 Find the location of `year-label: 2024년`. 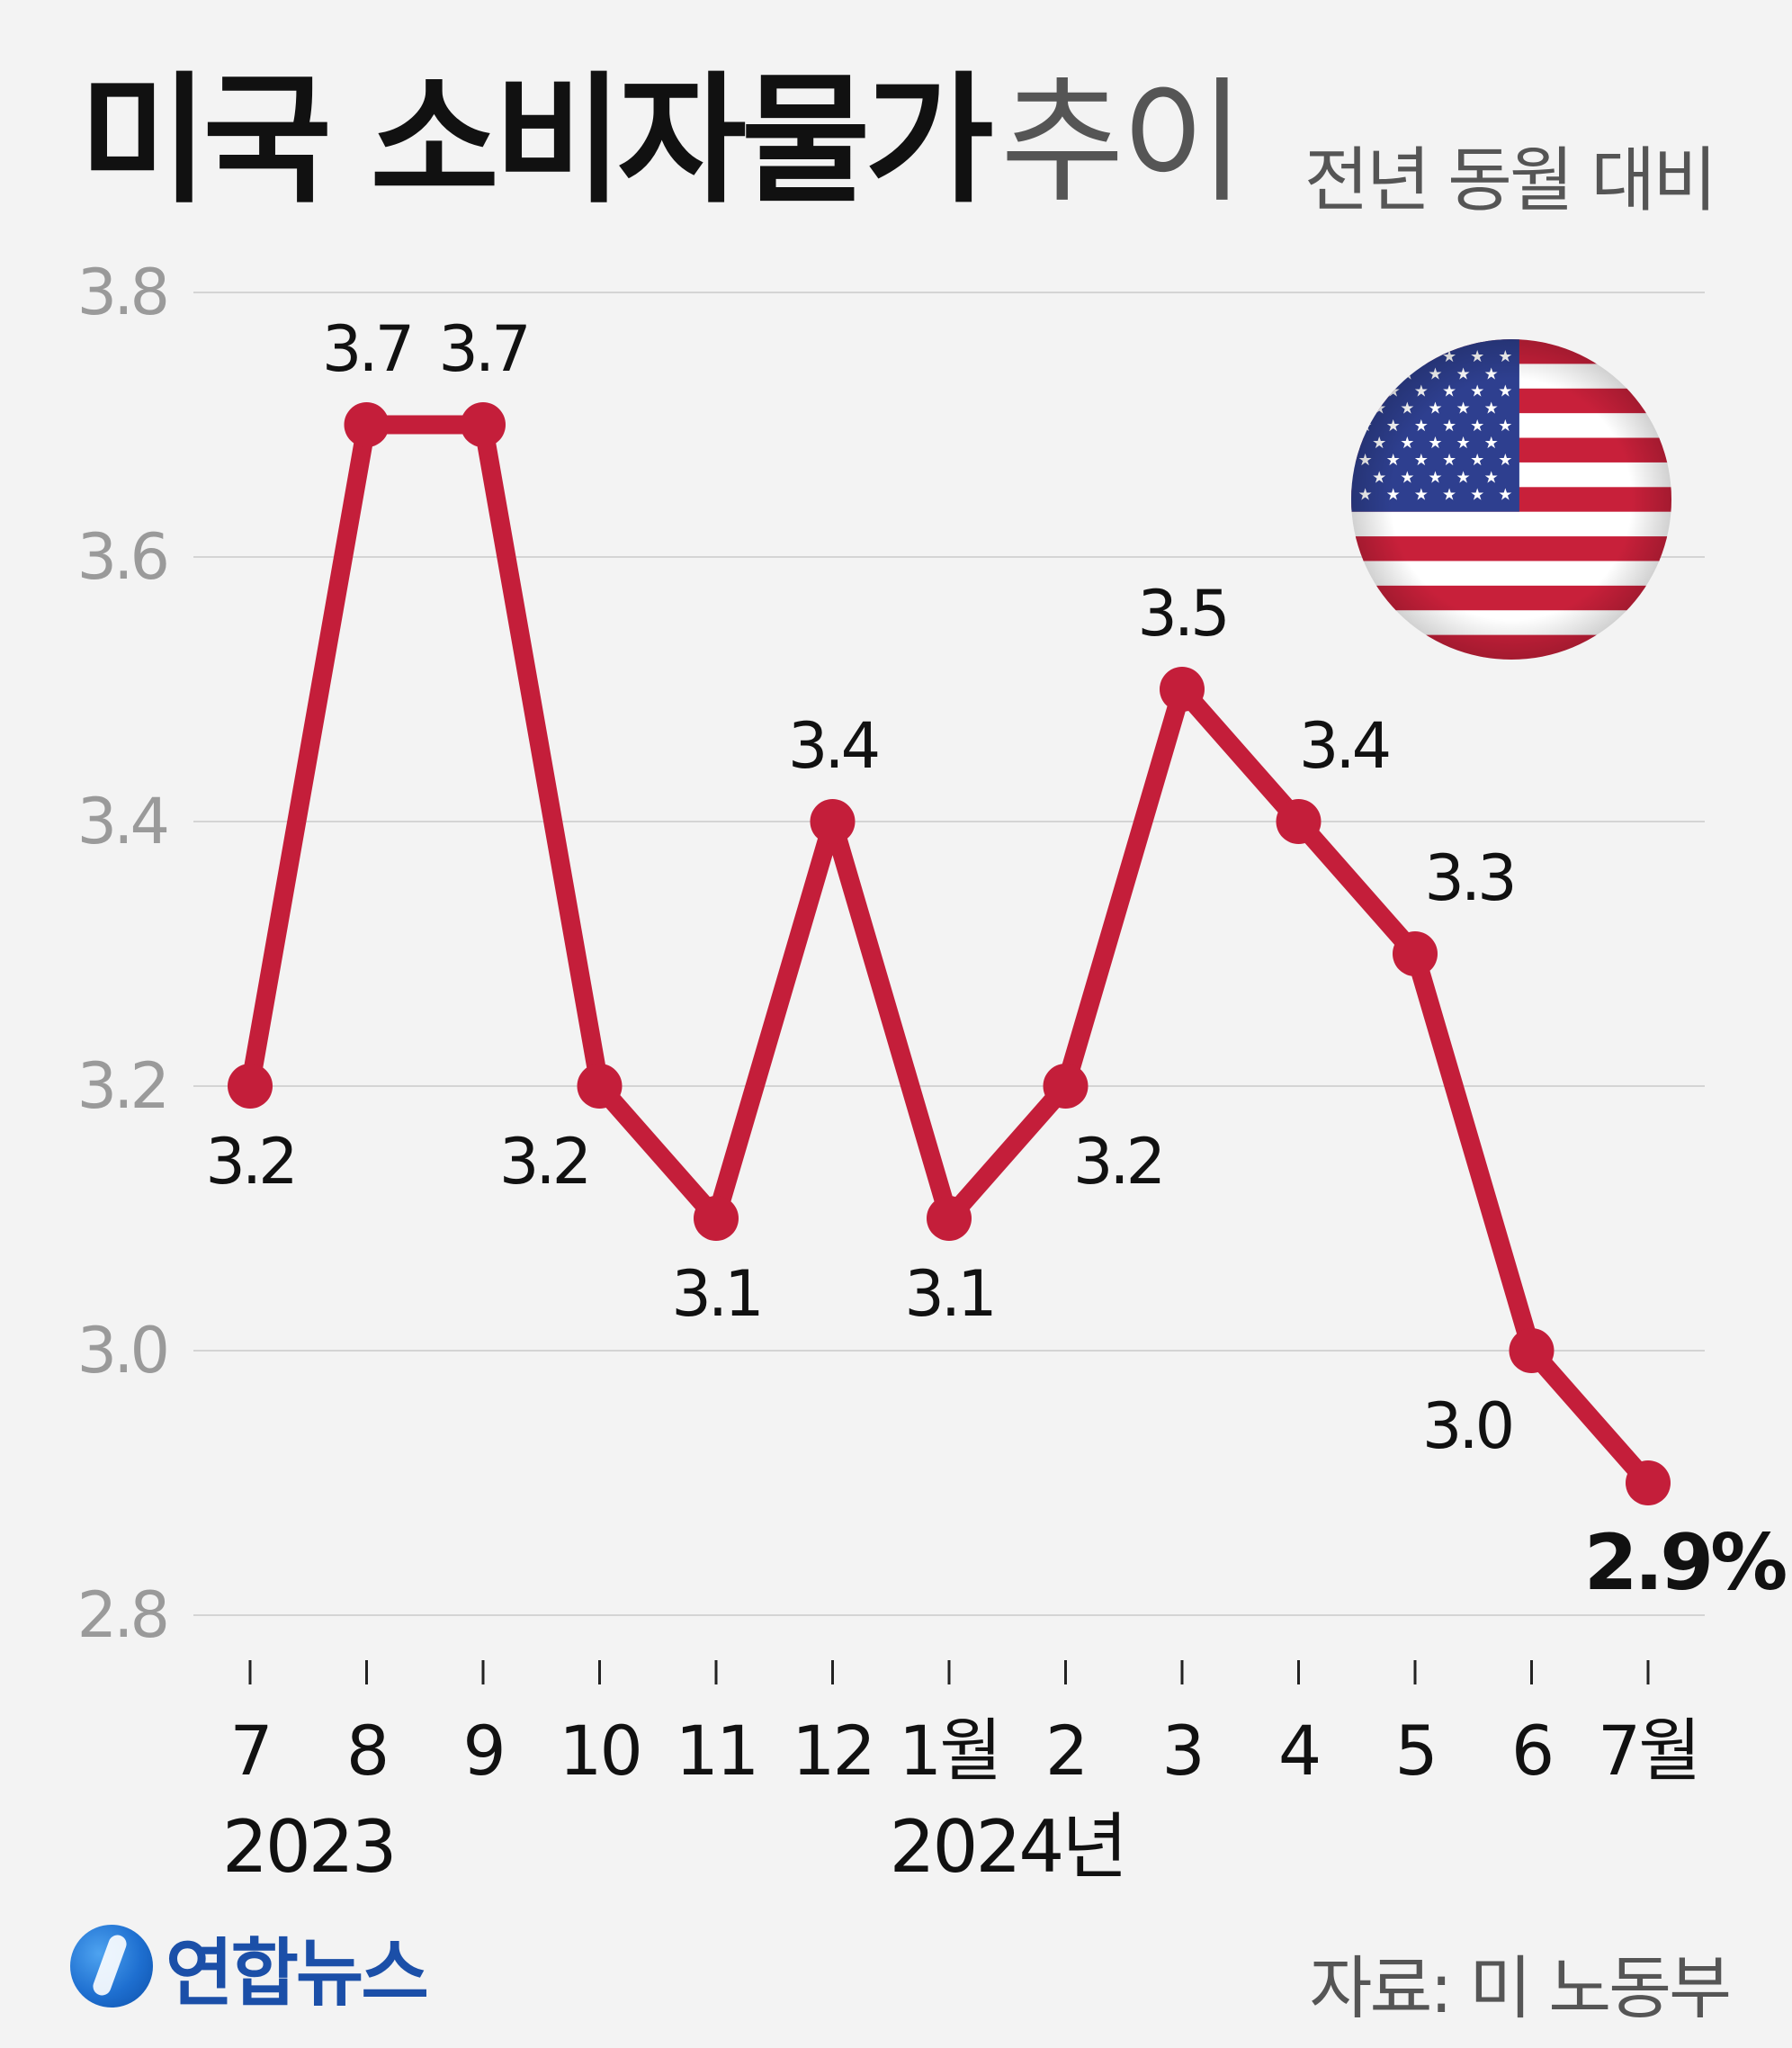

year-label: 2024년 is located at coordinates (1007, 1847).